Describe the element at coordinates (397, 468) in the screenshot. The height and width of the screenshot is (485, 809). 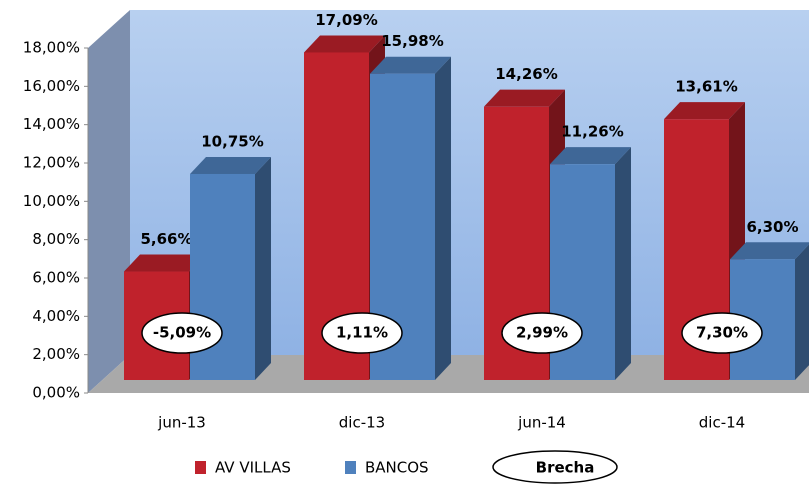
I see `legend-label: BANCOS` at that location.